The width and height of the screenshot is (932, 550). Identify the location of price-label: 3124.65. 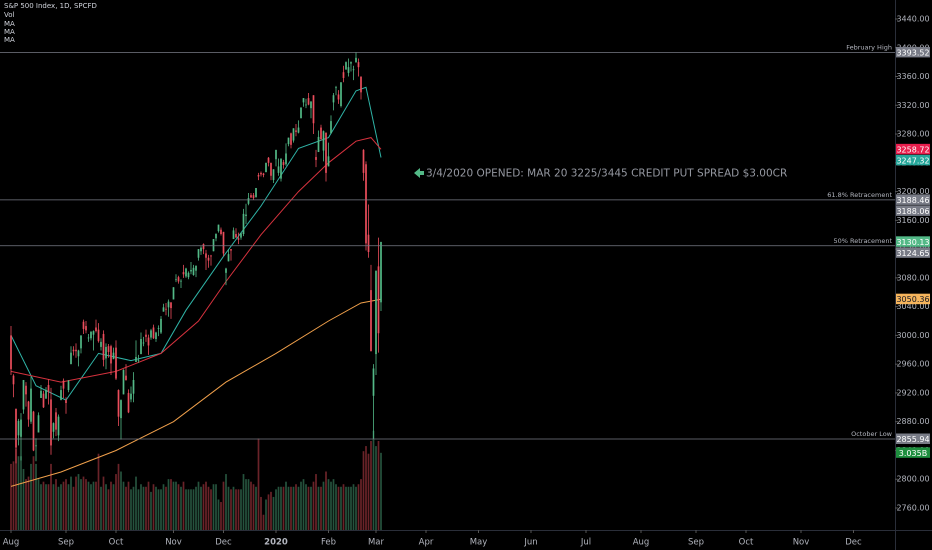
(912, 253).